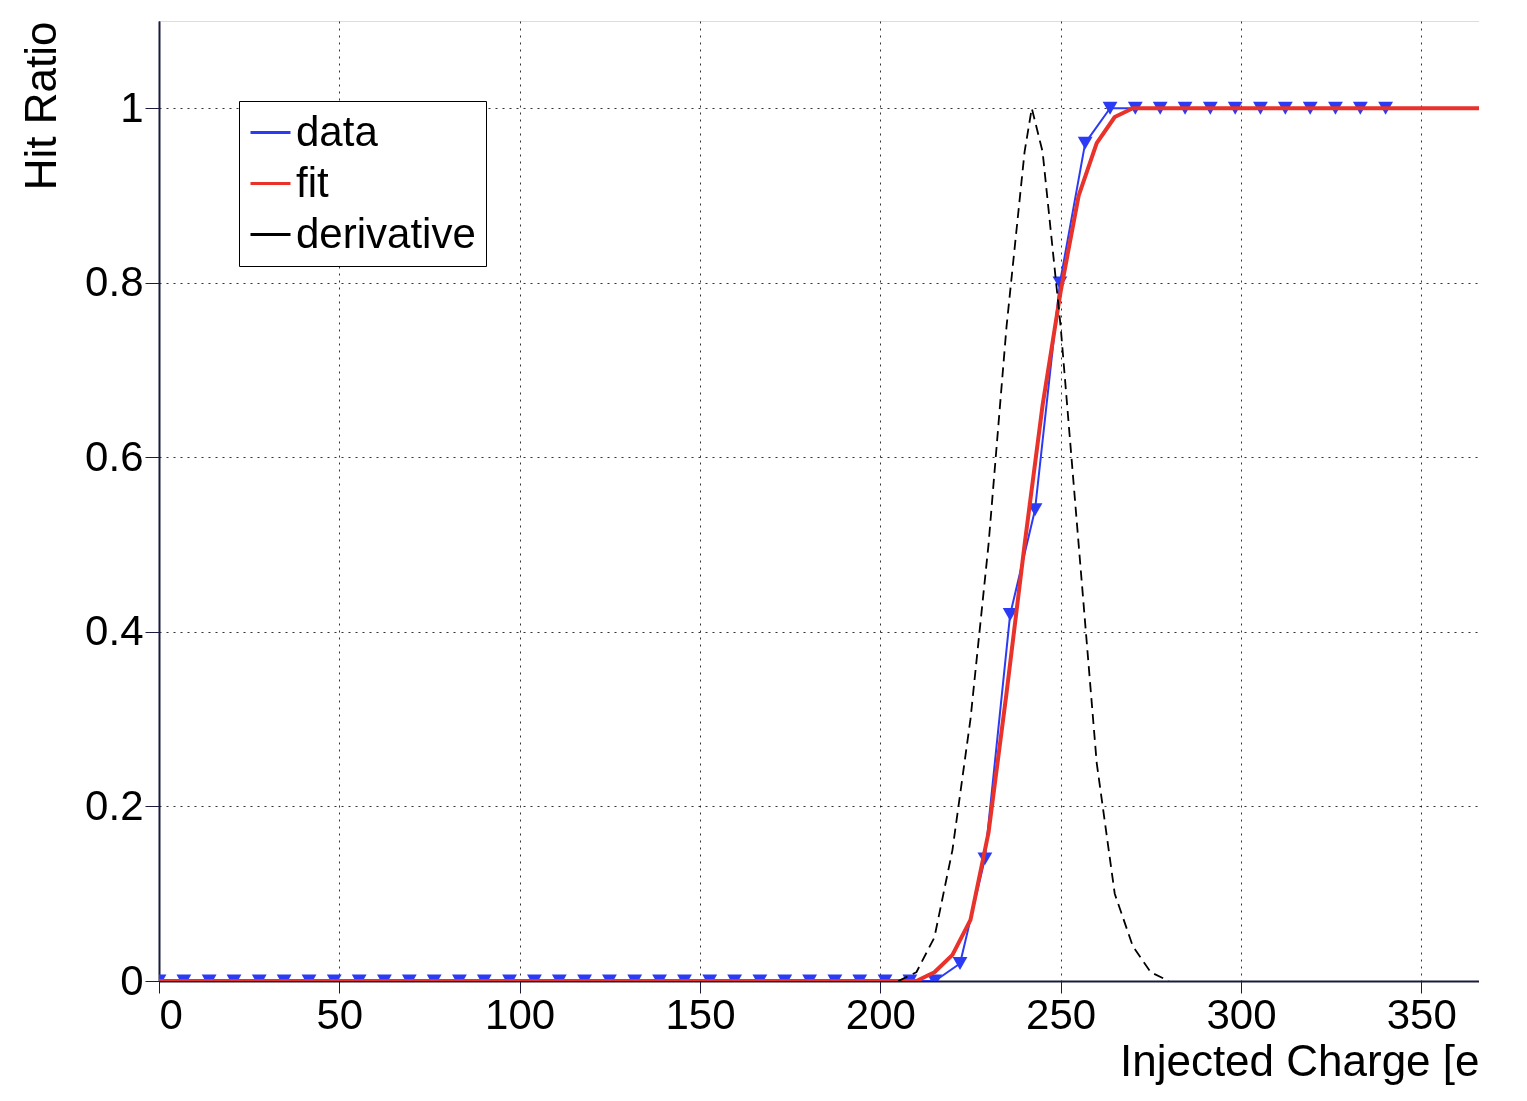 The height and width of the screenshot is (1101, 1527). I want to click on y-tick-label: 0.4, so click(114, 631).